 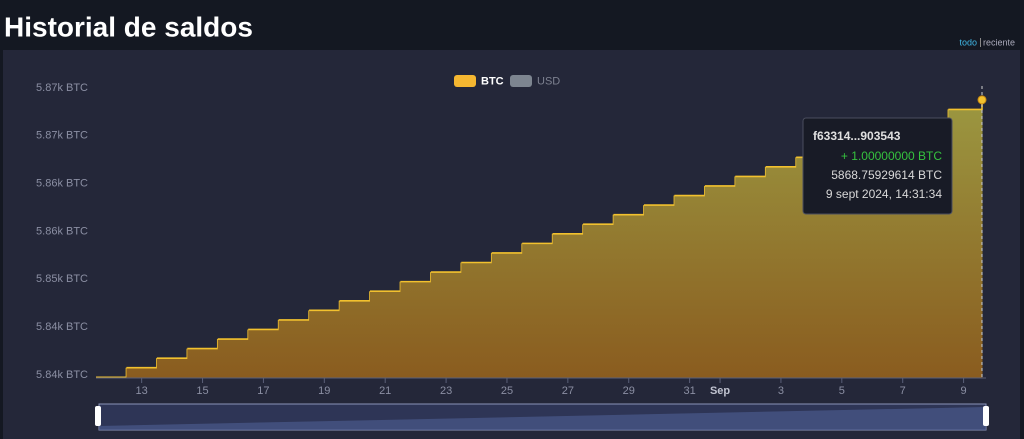 What do you see at coordinates (512, 25) in the screenshot?
I see `header-bg` at bounding box center [512, 25].